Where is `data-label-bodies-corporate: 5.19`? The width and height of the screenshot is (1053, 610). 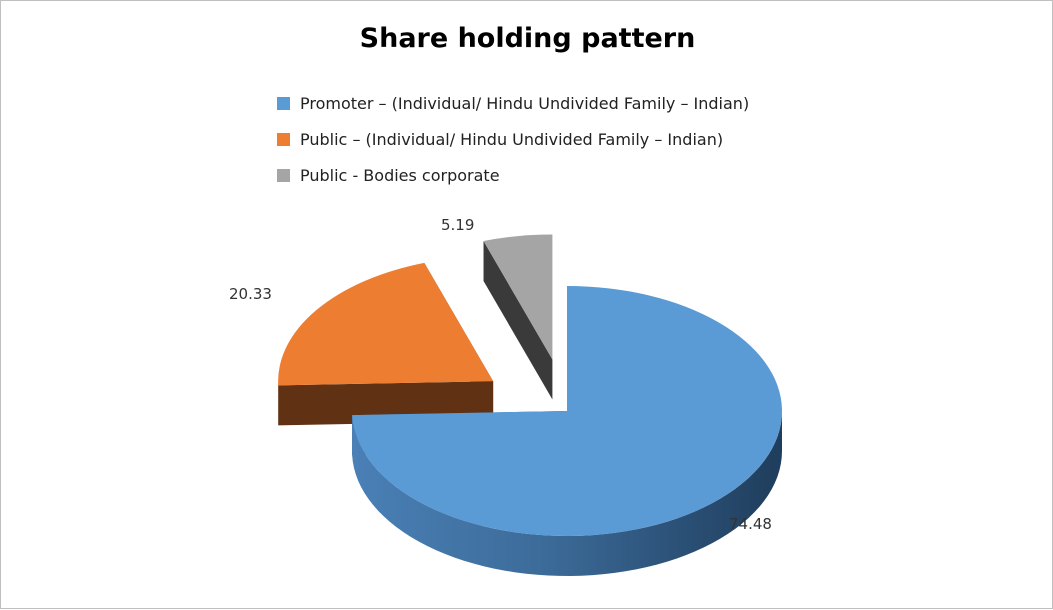 data-label-bodies-corporate: 5.19 is located at coordinates (457, 225).